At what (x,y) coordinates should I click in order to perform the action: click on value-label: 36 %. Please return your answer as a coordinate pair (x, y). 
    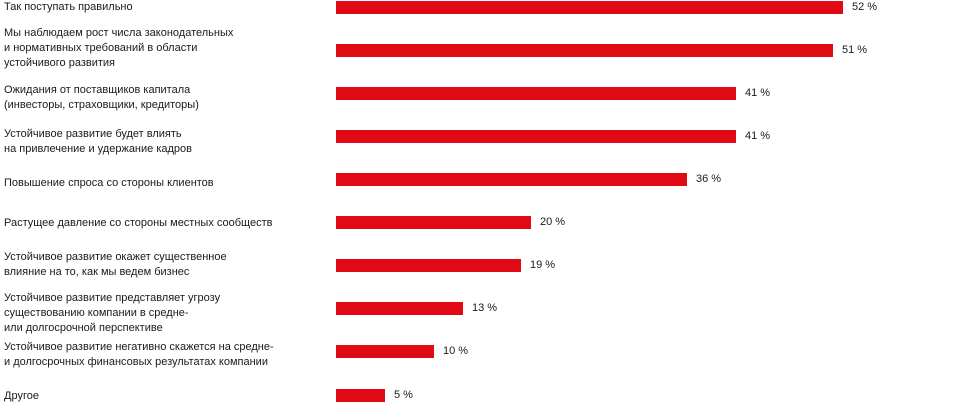
    Looking at the image, I should click on (709, 179).